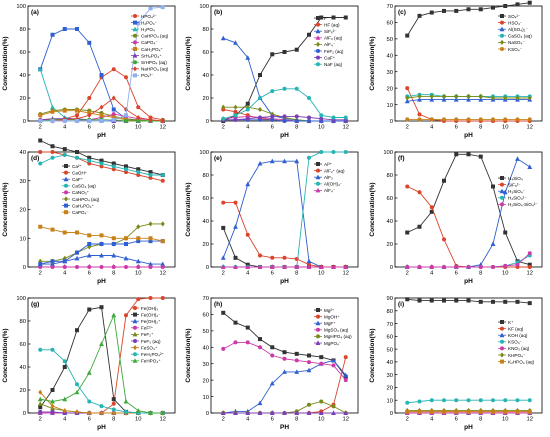 The height and width of the screenshot is (437, 550). Describe the element at coordinates (149, 347) in the screenshot. I see `legend-entry: FeSO₄⁺` at that location.